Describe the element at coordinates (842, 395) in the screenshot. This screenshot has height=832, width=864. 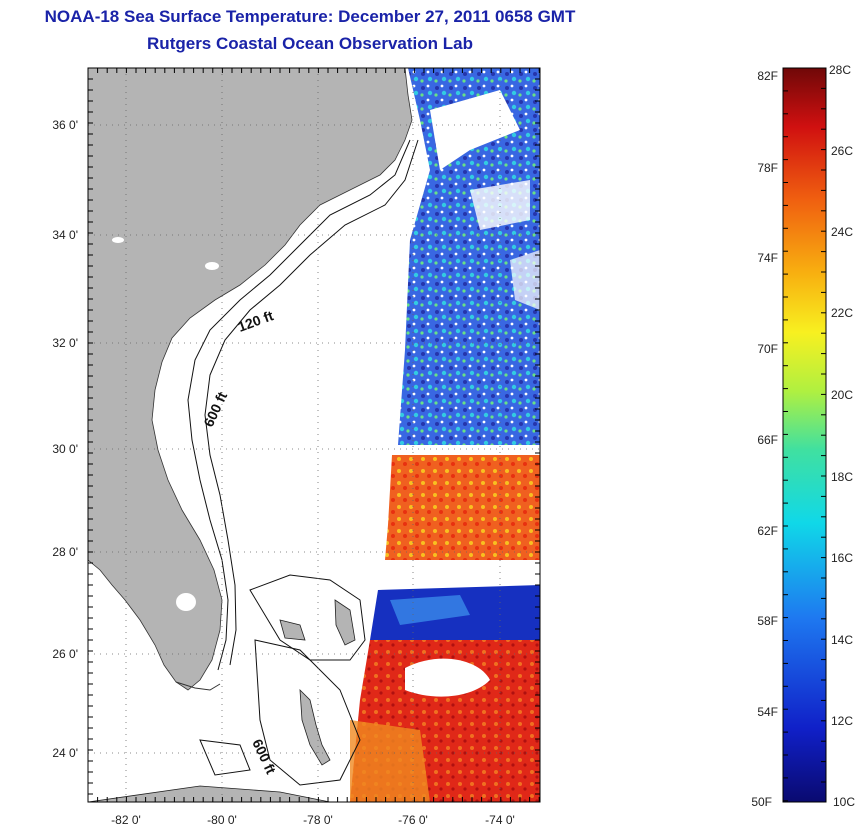
I see `colorbar-c-label: 20C` at that location.